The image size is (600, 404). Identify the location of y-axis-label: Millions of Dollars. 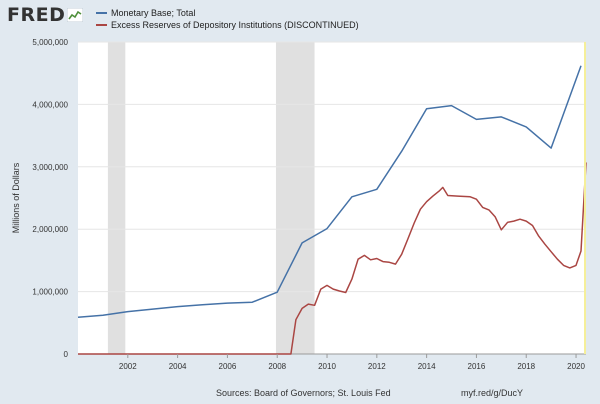
(16, 197).